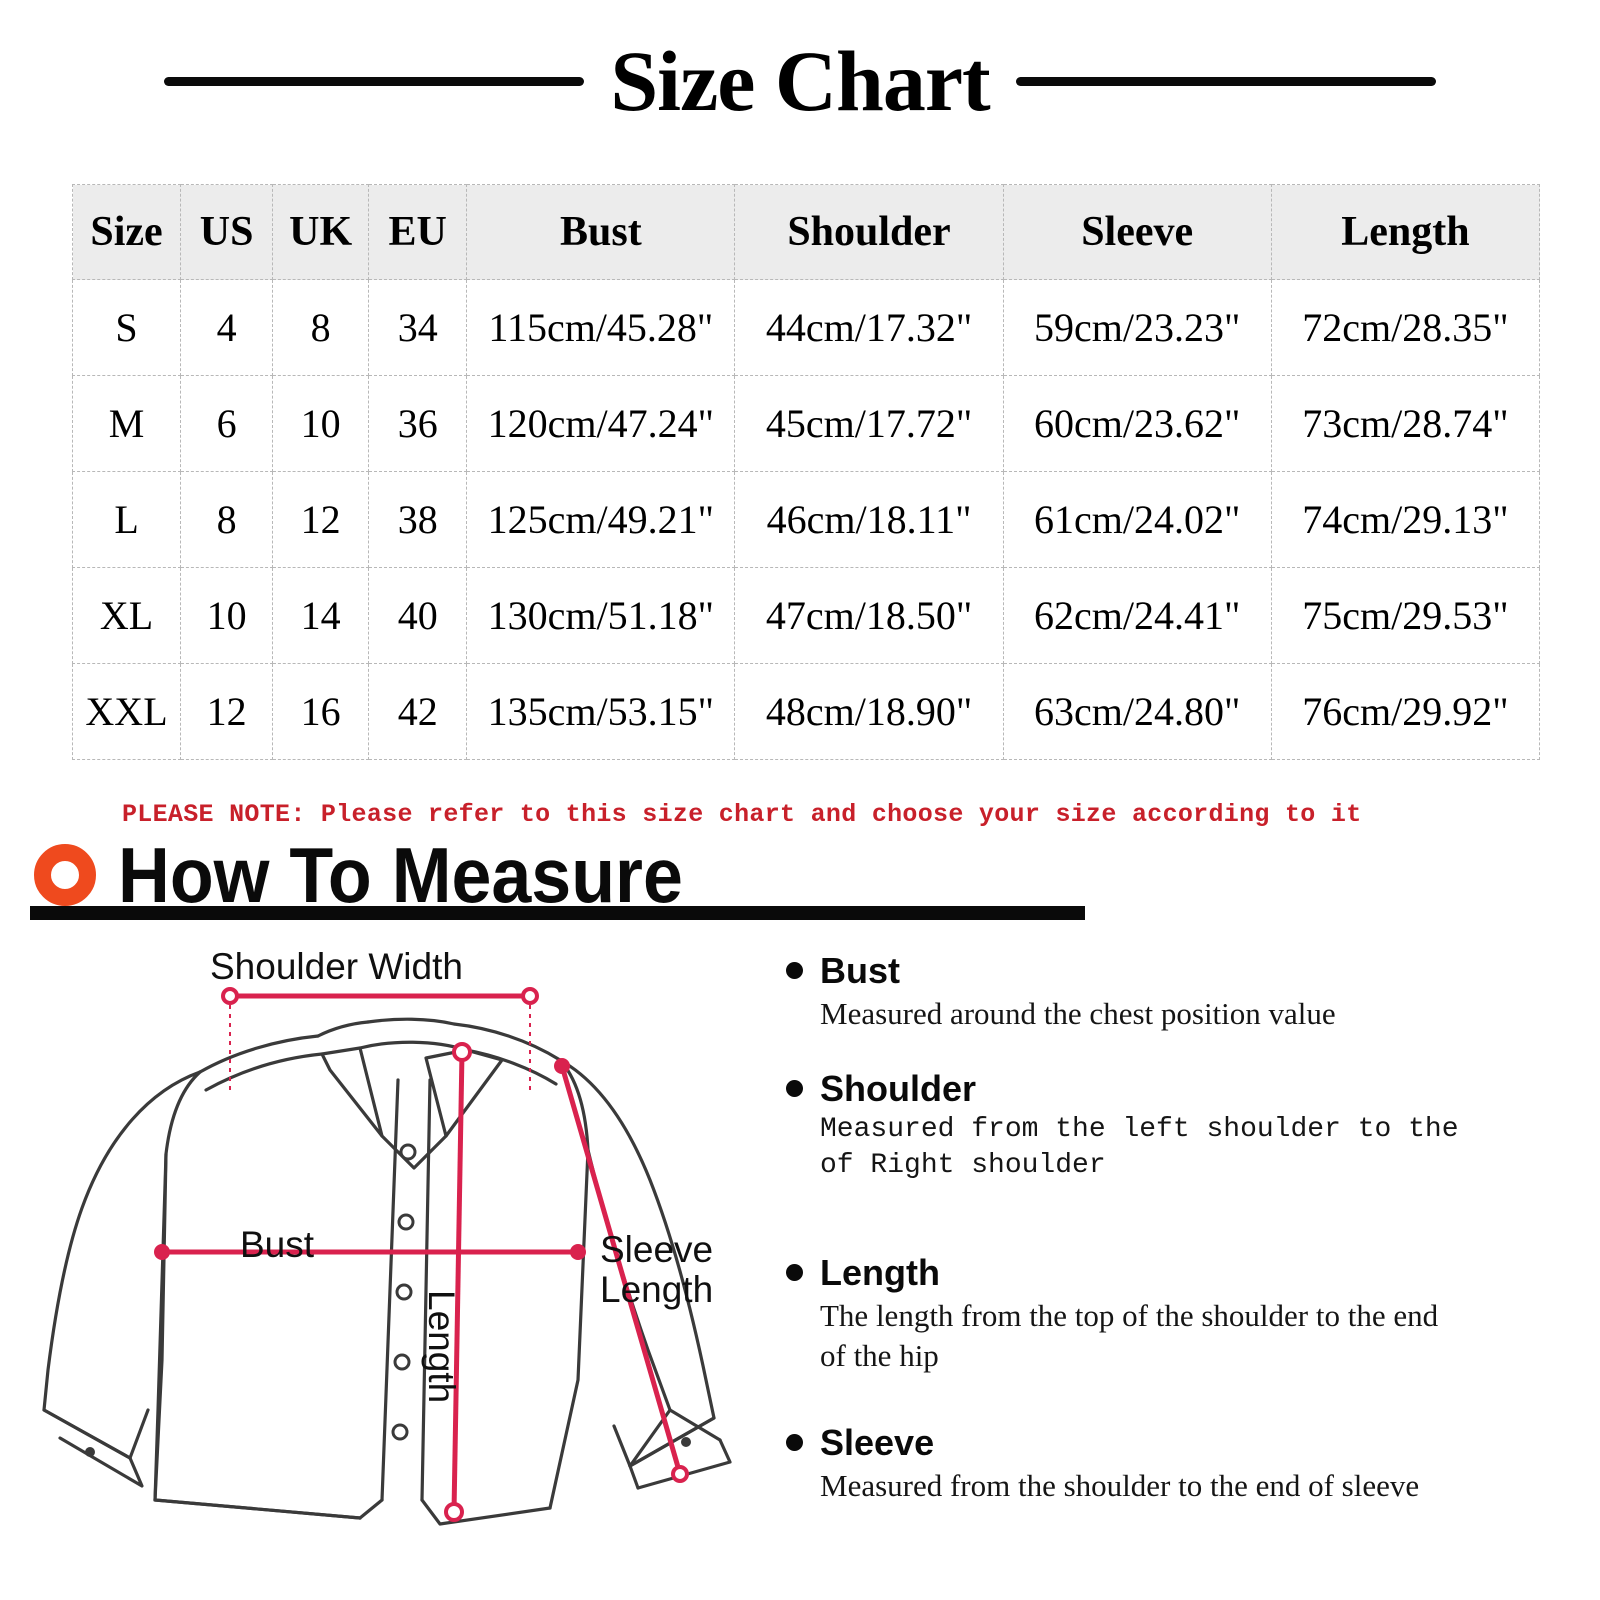  What do you see at coordinates (601, 327) in the screenshot?
I see `cell-bust: 115cm/45.28"` at bounding box center [601, 327].